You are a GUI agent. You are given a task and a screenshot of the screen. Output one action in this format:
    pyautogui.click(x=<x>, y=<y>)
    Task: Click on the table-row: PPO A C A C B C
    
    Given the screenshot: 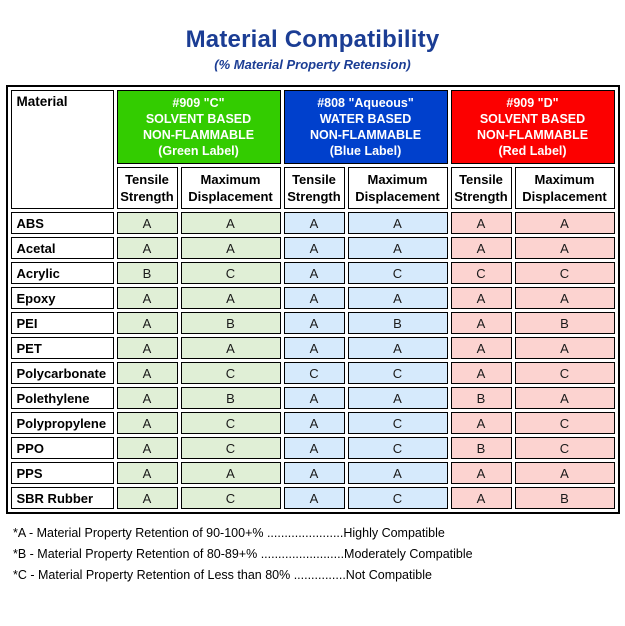 What is the action you would take?
    pyautogui.click(x=312, y=448)
    